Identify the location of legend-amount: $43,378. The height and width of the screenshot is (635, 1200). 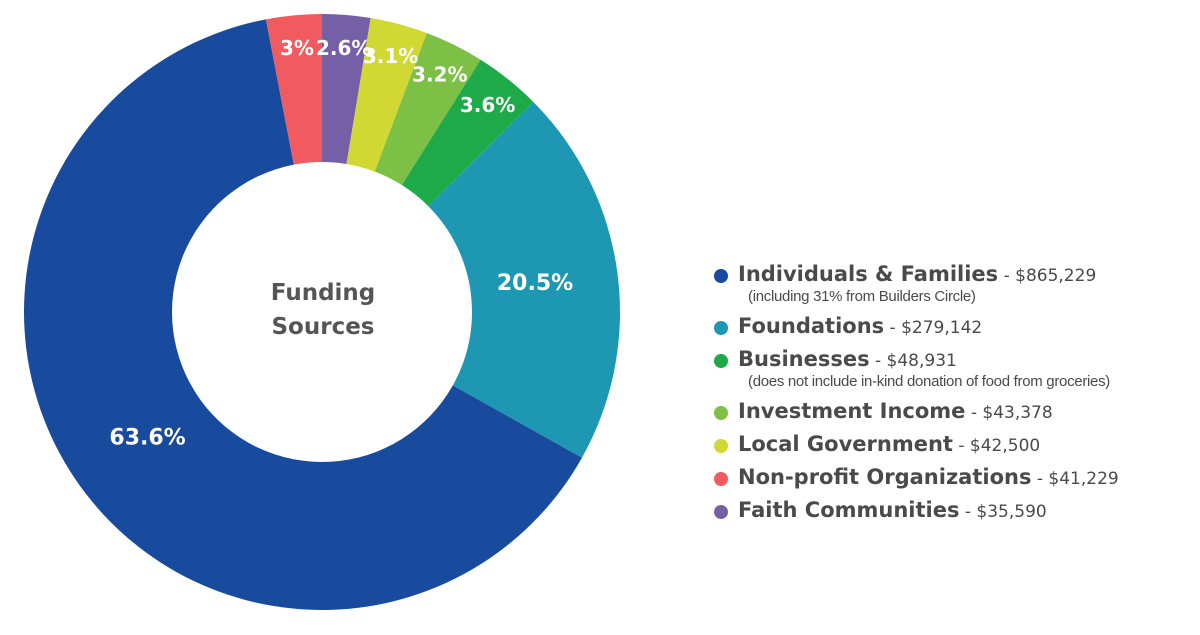
(1017, 413).